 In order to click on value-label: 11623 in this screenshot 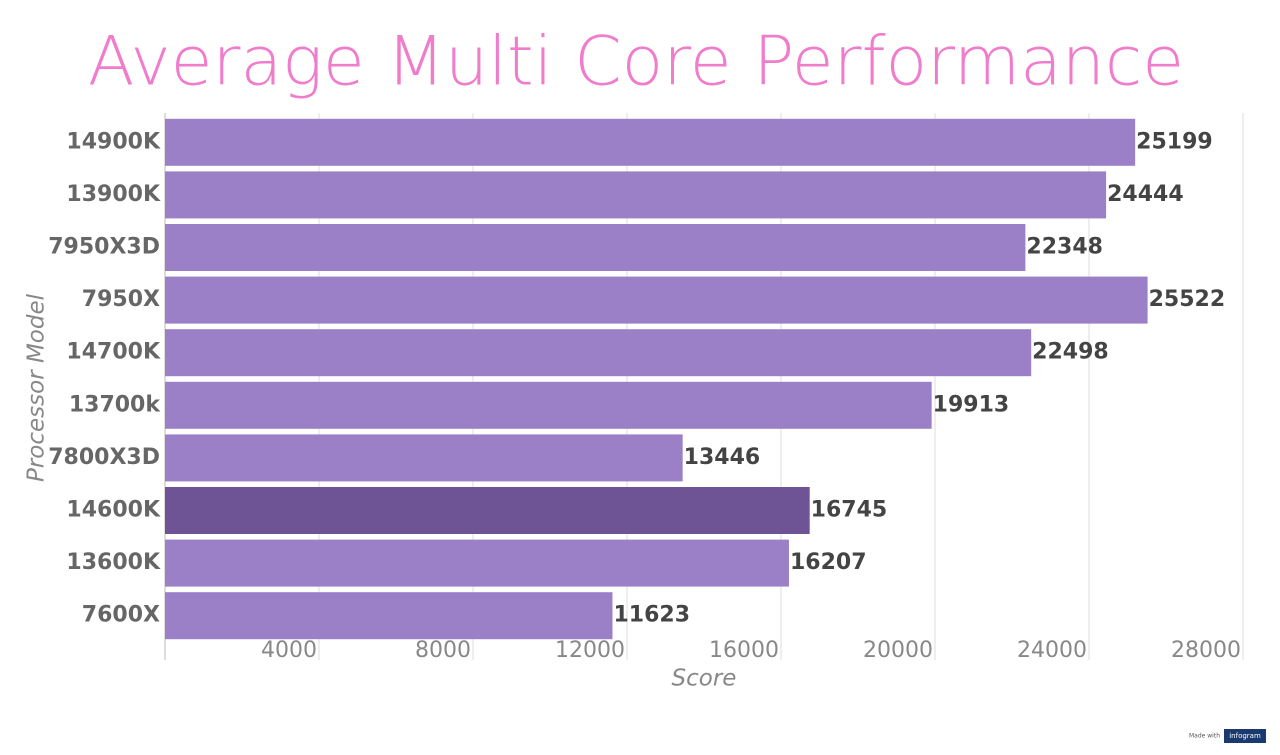, I will do `click(651, 615)`.